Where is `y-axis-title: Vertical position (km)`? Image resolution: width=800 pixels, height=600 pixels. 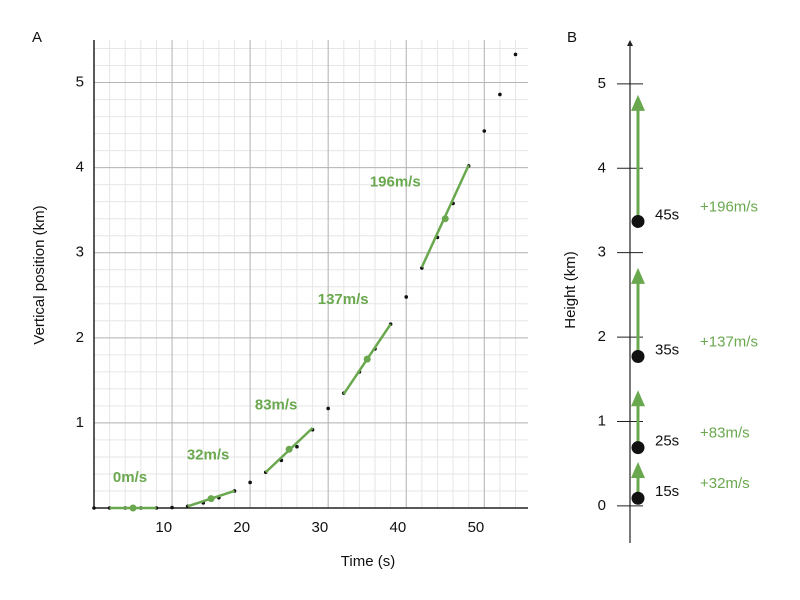 y-axis-title: Vertical position (km) is located at coordinates (39, 274).